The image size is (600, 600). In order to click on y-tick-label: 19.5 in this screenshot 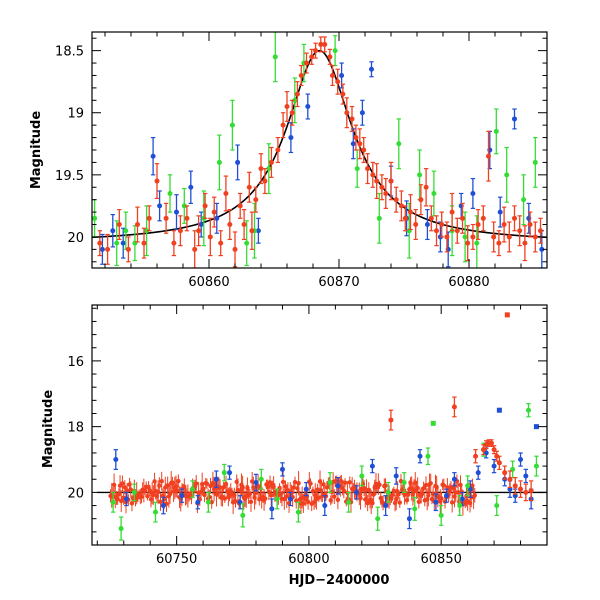, I will do `click(69, 176)`.